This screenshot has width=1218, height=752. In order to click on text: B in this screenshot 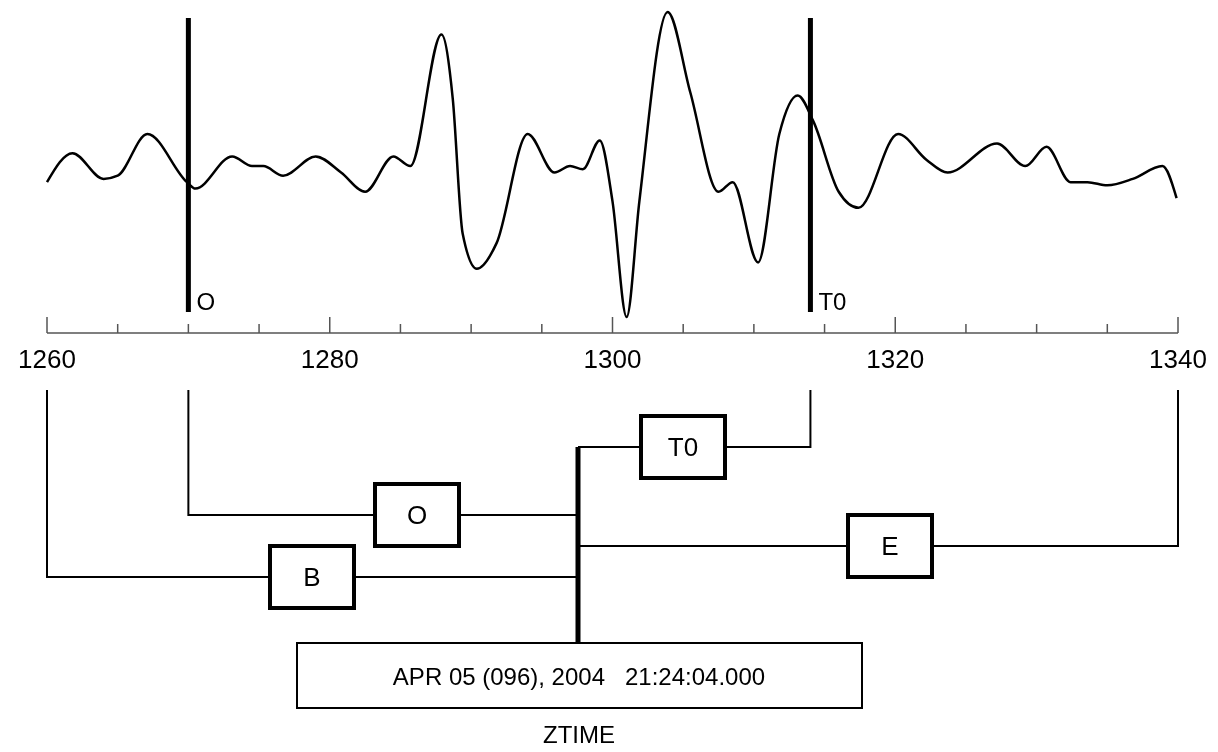, I will do `click(312, 577)`.